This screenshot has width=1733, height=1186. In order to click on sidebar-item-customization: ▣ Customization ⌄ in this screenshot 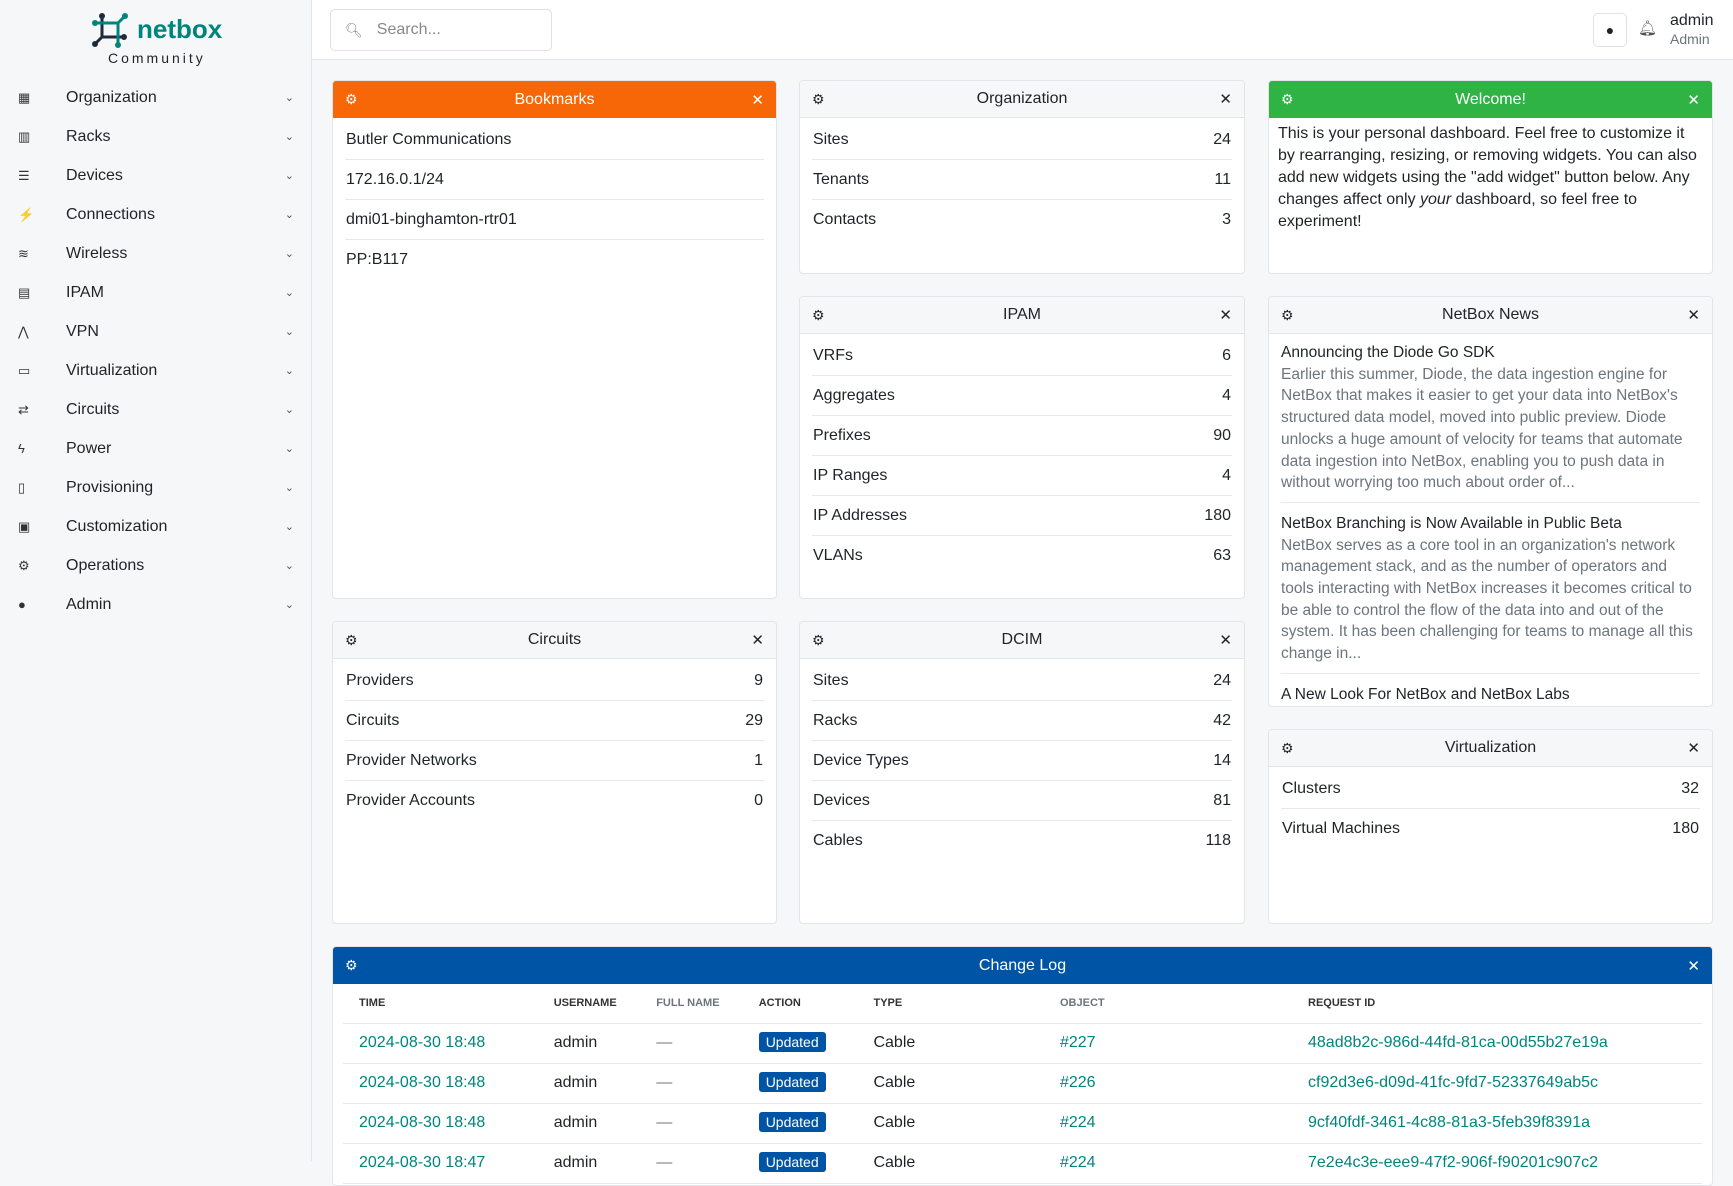, I will do `click(156, 526)`.